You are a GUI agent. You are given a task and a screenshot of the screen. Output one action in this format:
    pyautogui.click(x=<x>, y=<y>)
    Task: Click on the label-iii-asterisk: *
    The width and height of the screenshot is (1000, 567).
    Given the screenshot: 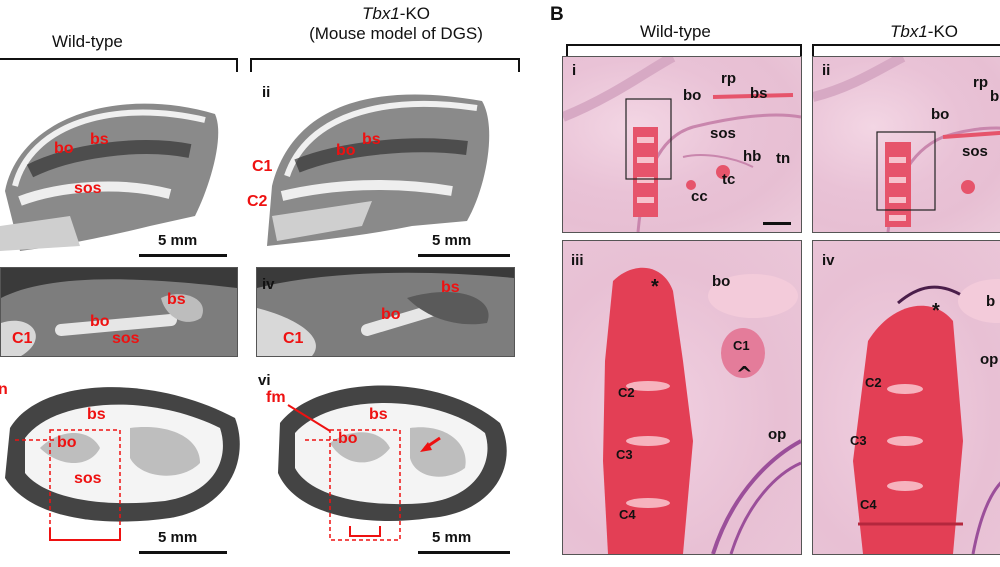 What is the action you would take?
    pyautogui.click(x=655, y=287)
    